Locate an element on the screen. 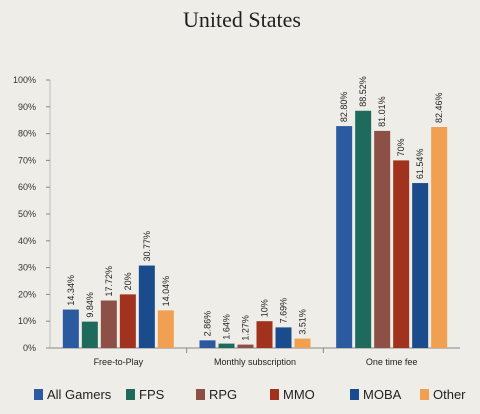 Image resolution: width=480 pixels, height=414 pixels. y-tick-label: 10% is located at coordinates (27, 321).